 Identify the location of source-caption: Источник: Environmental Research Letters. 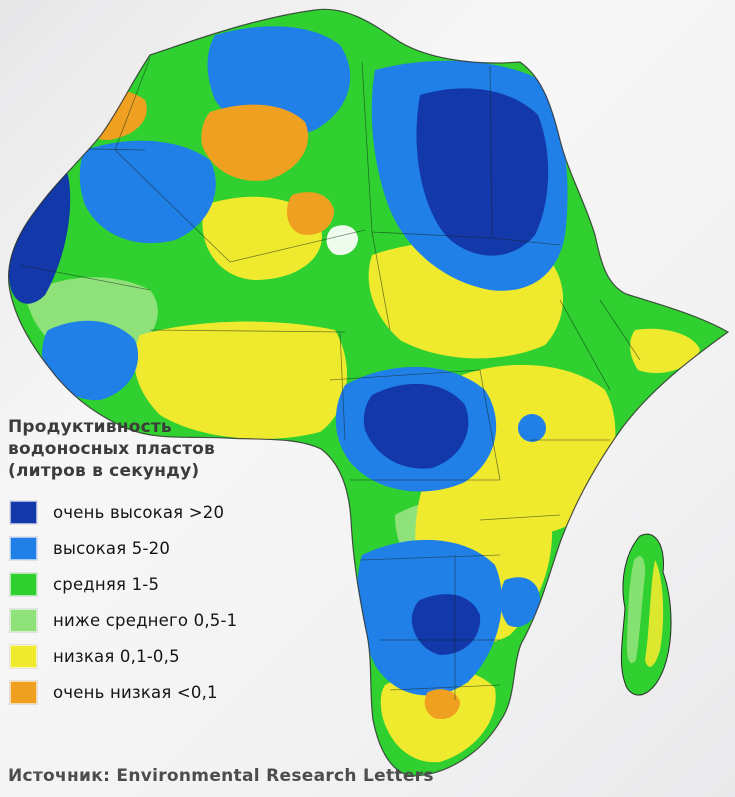
(221, 776).